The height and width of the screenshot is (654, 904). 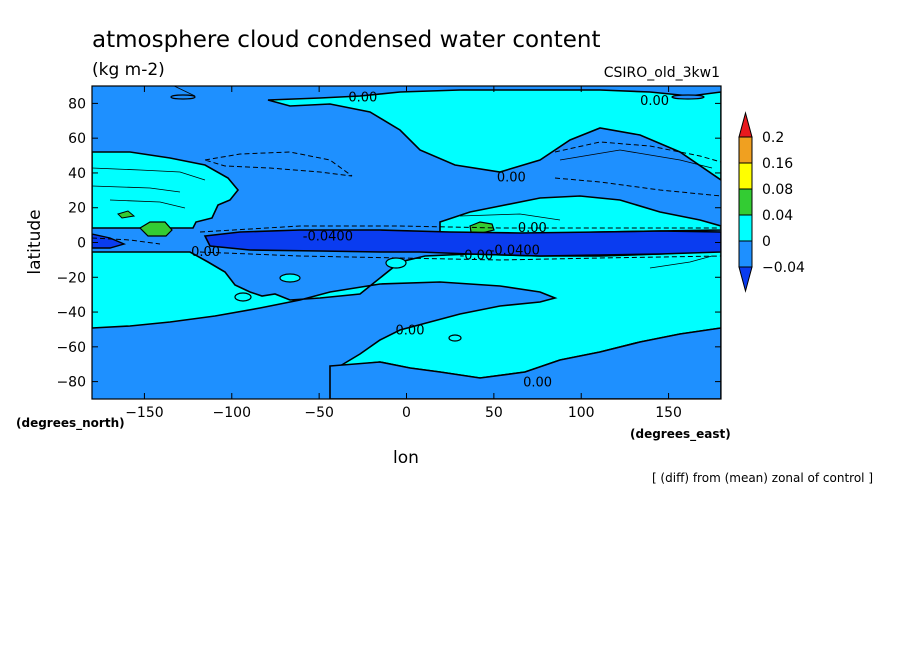 I want to click on colorbar-label: 0, so click(x=766, y=242).